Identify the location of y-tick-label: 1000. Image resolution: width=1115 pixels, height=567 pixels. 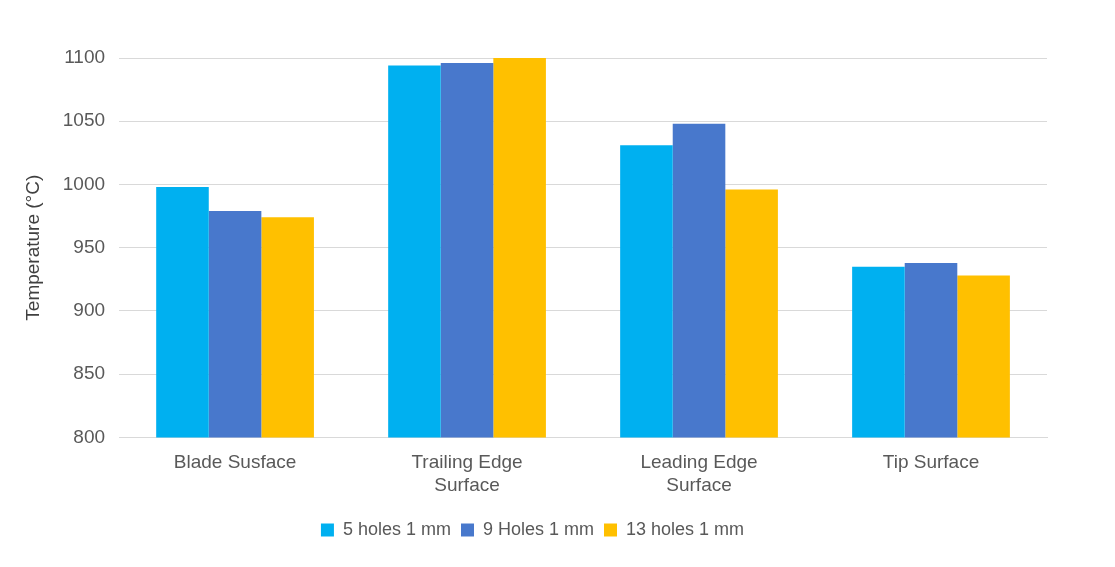
(84, 183).